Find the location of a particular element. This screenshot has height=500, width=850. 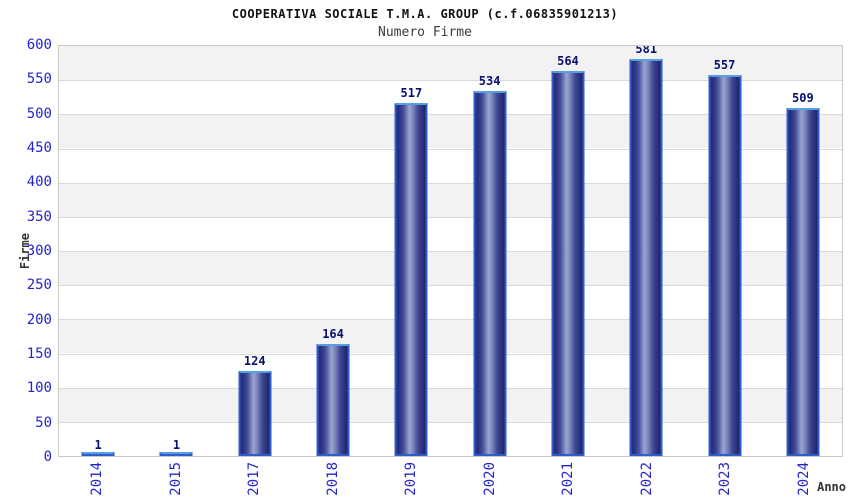

y-tick-label: 500 is located at coordinates (39, 113).